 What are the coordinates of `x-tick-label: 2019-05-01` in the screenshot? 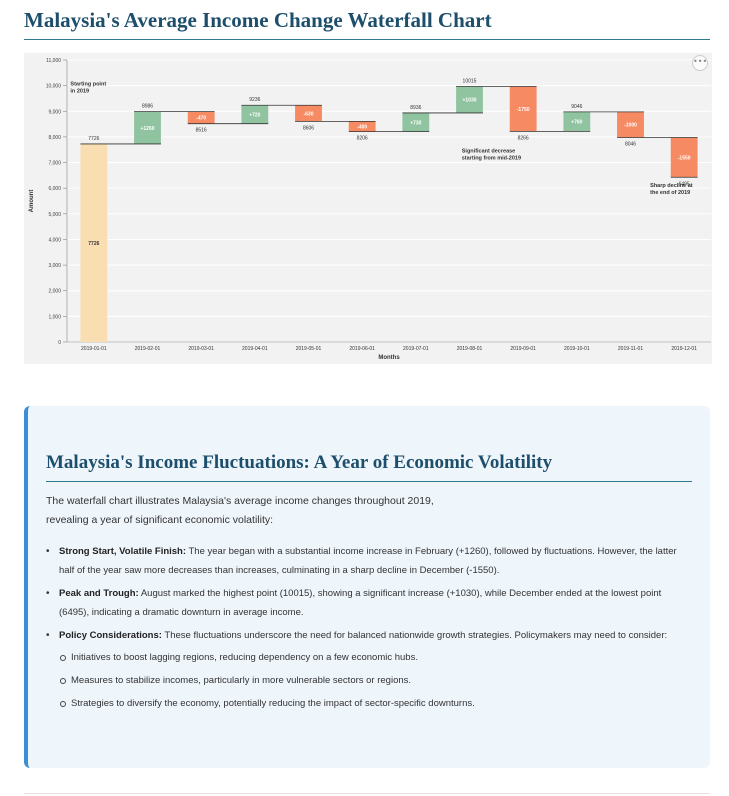 It's located at (309, 349).